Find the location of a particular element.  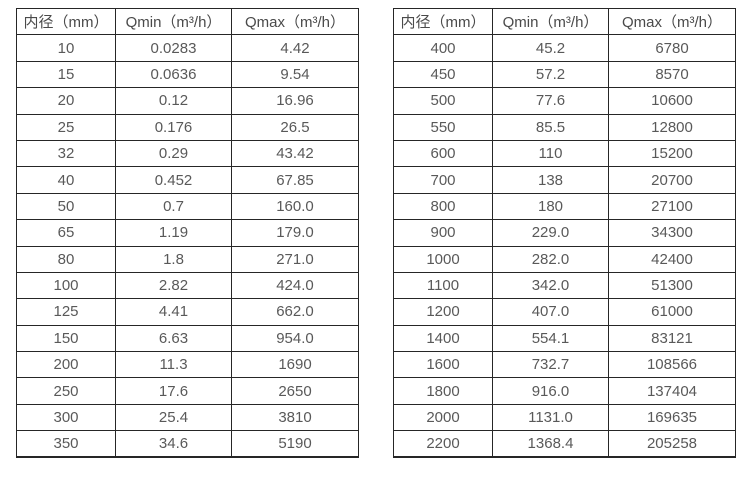

table-row: 125 4.41 662.0 is located at coordinates (187, 312).